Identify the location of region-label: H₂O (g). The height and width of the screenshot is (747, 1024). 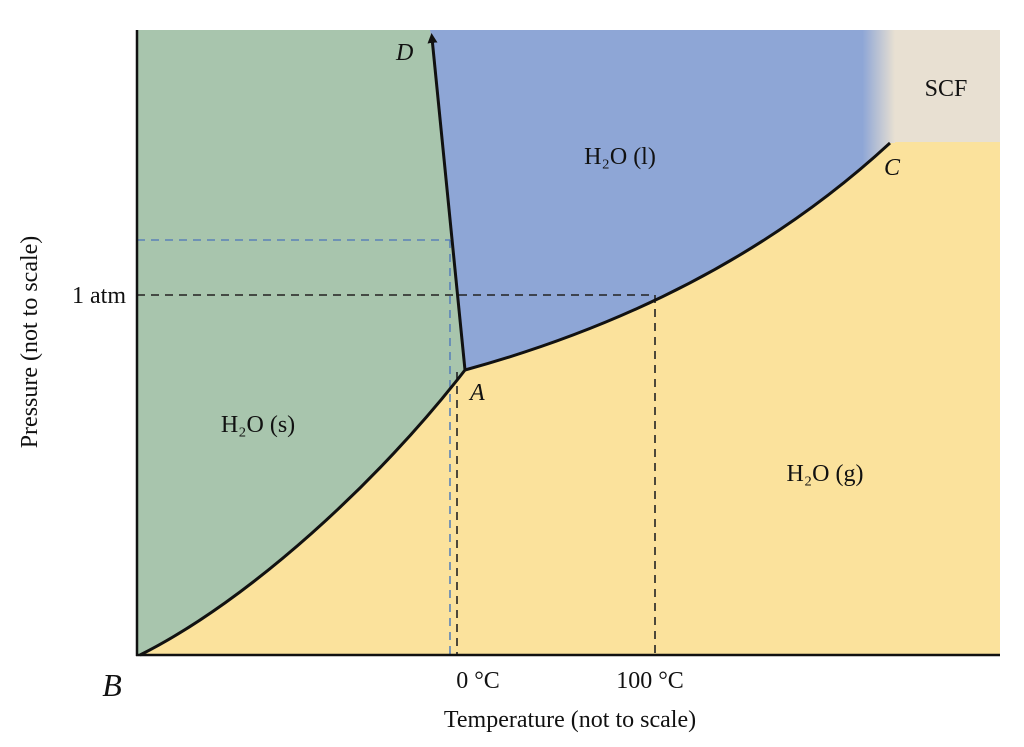
(824, 474).